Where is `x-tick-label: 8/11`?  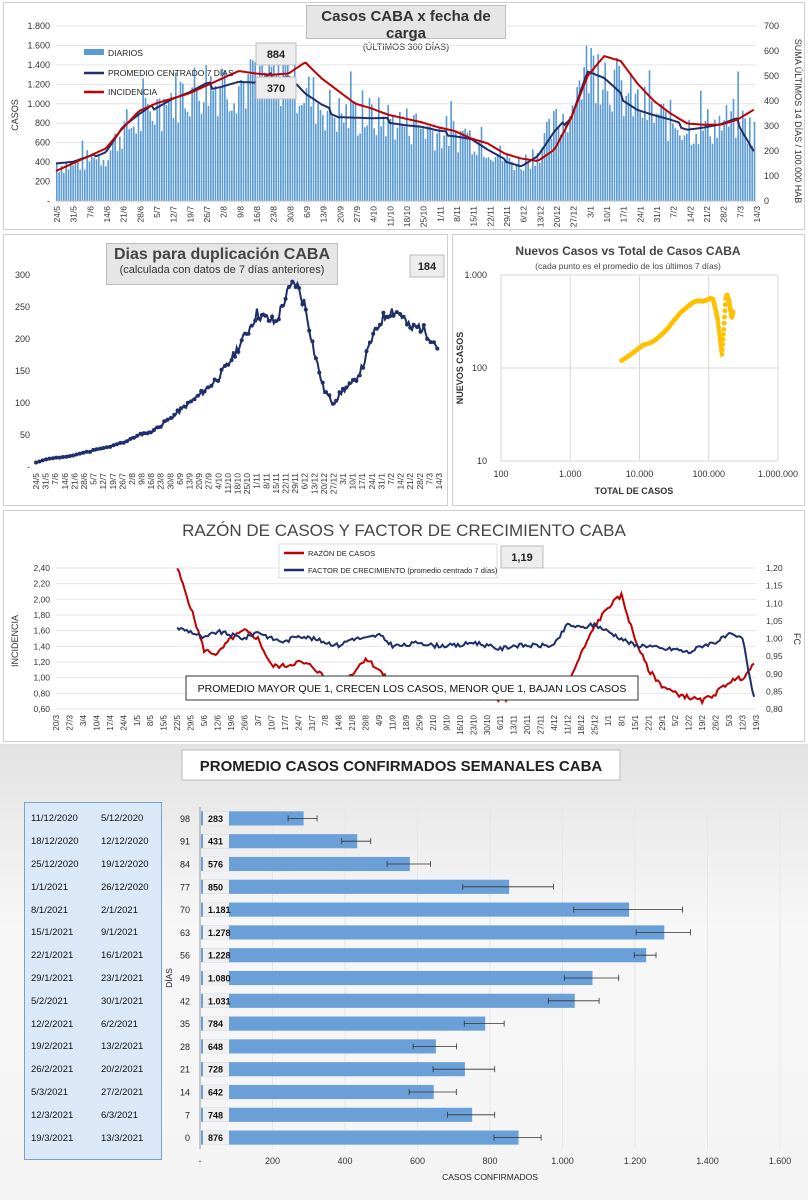 x-tick-label: 8/11 is located at coordinates (457, 214).